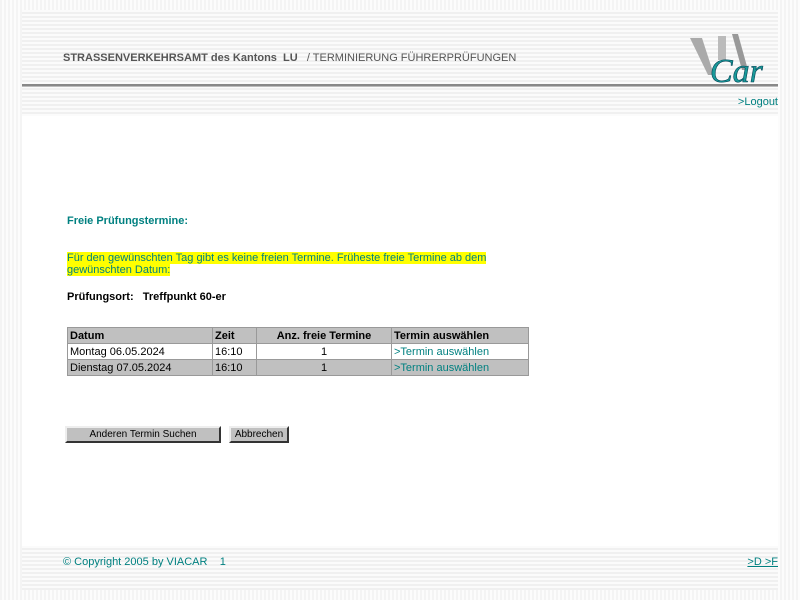  What do you see at coordinates (135, 562) in the screenshot?
I see `copyright-text: © Copyright 2005 by VIACAR` at bounding box center [135, 562].